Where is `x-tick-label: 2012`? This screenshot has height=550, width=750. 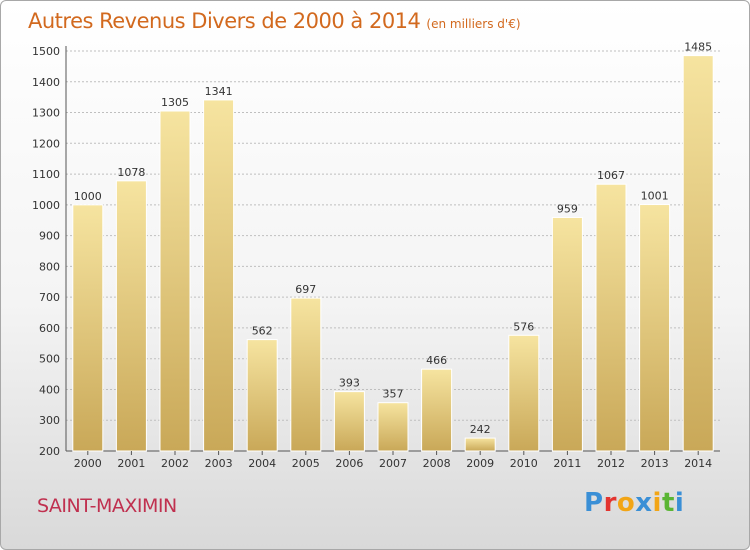 x-tick-label: 2012 is located at coordinates (611, 463).